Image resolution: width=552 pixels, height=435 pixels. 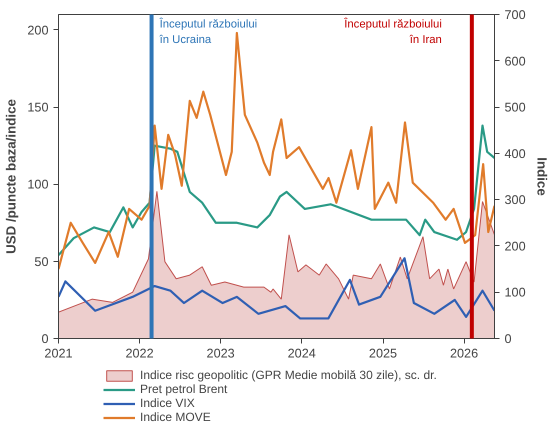 What do you see at coordinates (515, 61) in the screenshot?
I see `y2-tick-label: 600` at bounding box center [515, 61].